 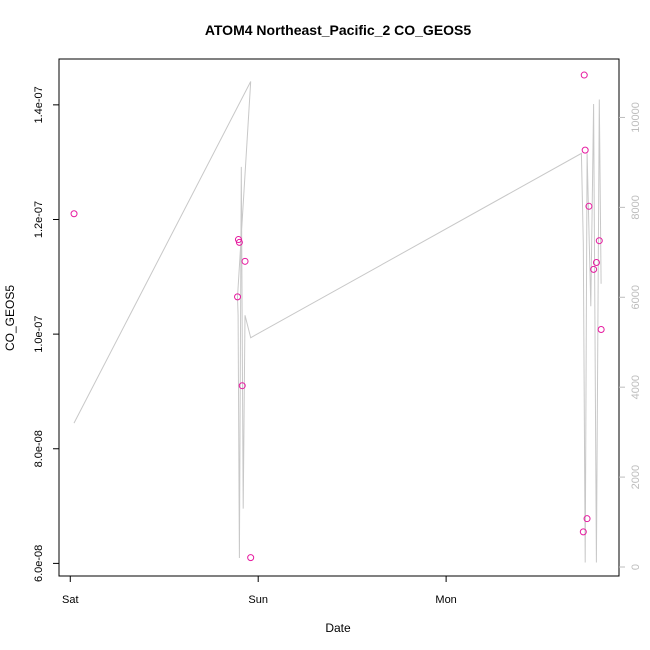 I want to click on y-right-tick-label: 4000, so click(x=636, y=387).